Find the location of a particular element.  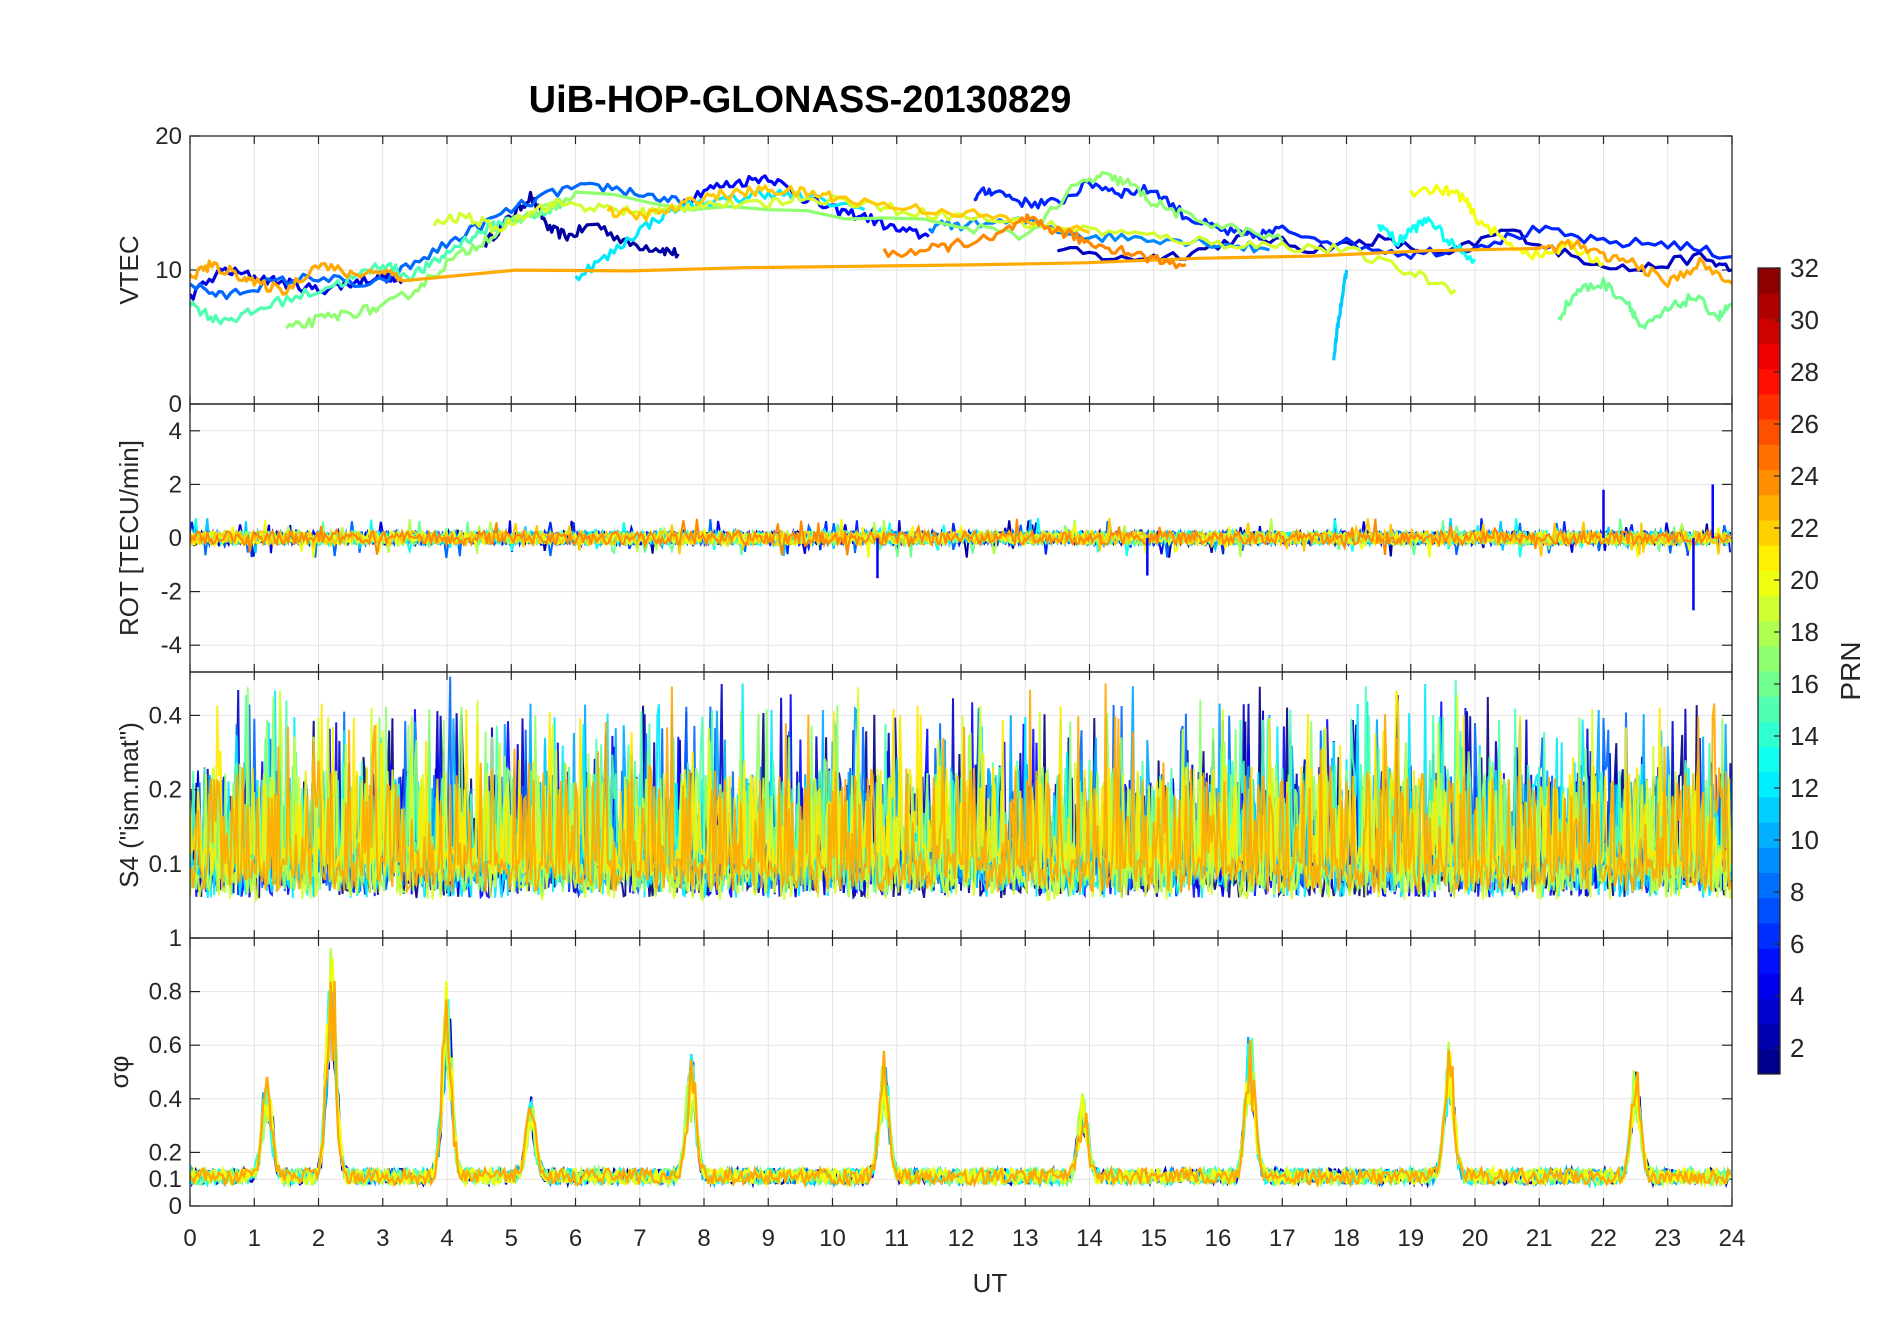

y-tick-label: 10 is located at coordinates (168, 270).